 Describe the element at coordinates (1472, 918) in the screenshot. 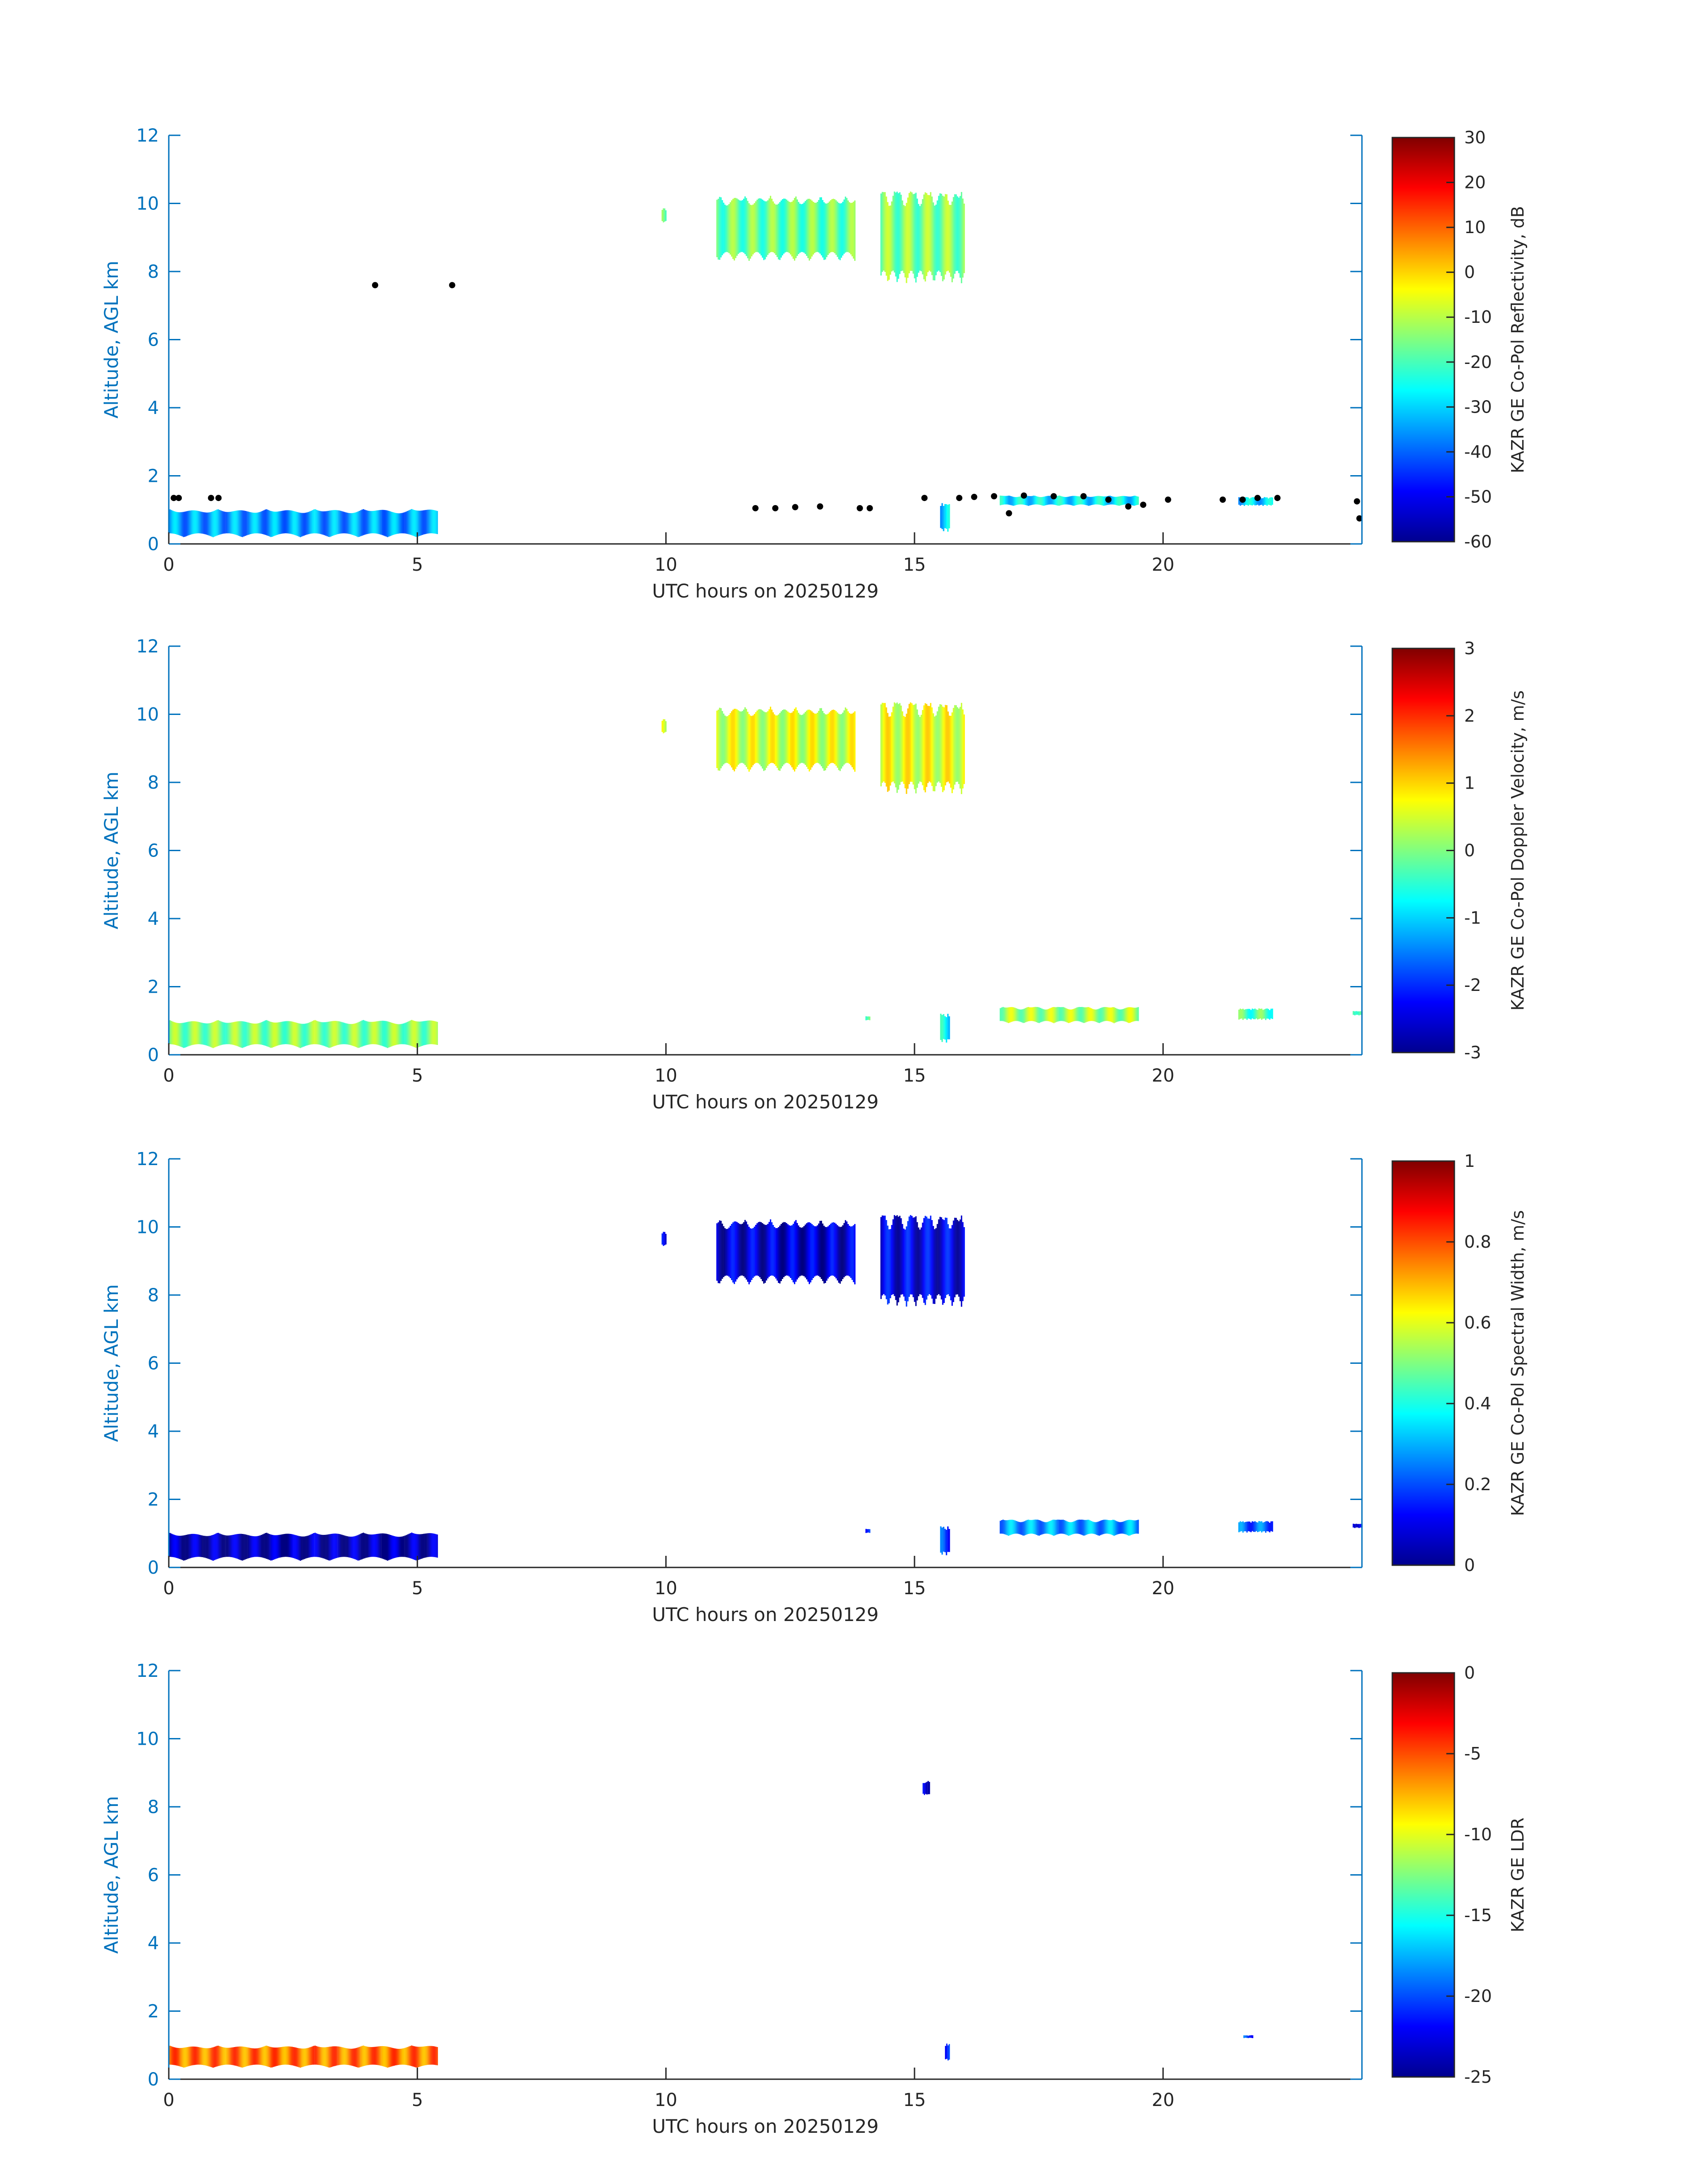

I see `colorbar-tick-label: -1` at that location.